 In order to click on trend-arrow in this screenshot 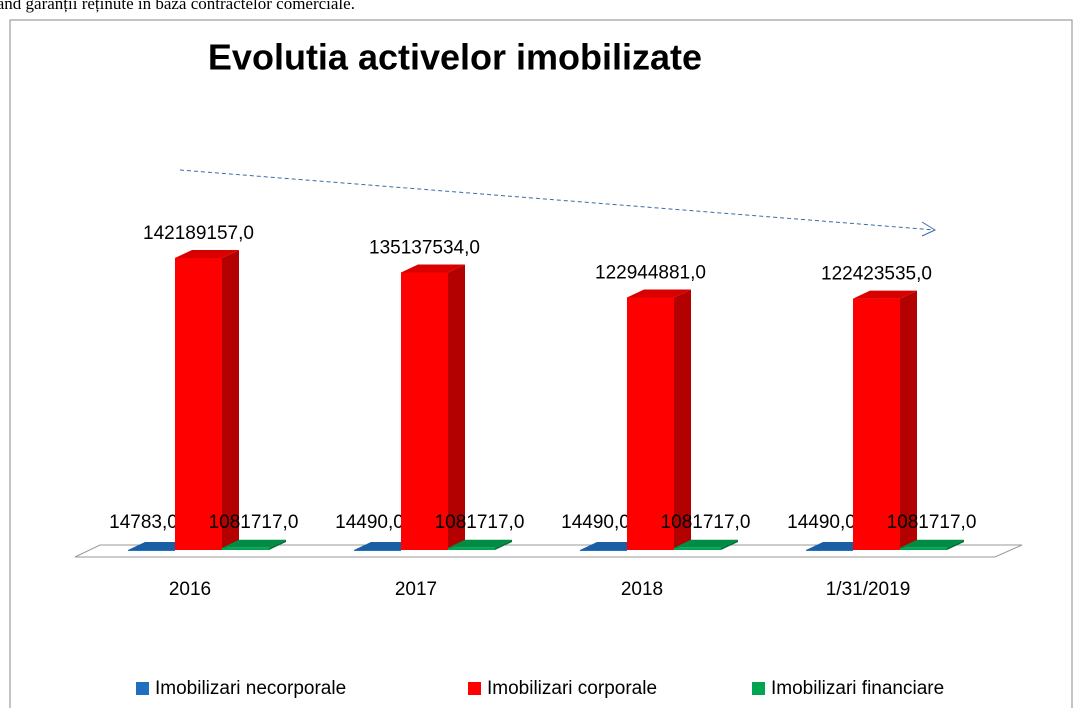, I will do `click(929, 229)`.